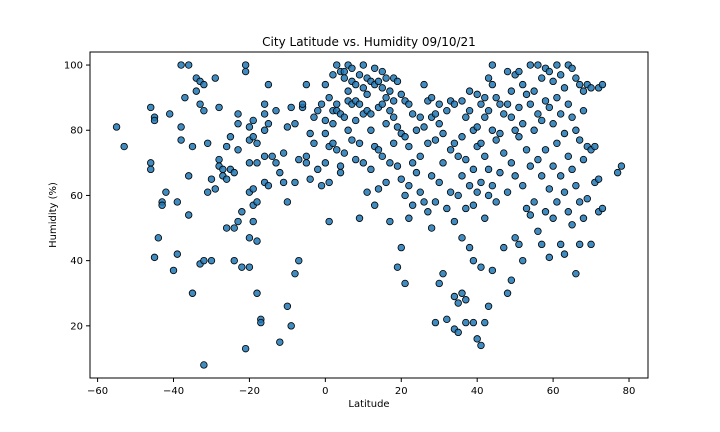 This screenshot has height=432, width=720. Describe the element at coordinates (361, 387) in the screenshot. I see `x-axis: −60 −40 −20 0 20 40 60 80` at that location.